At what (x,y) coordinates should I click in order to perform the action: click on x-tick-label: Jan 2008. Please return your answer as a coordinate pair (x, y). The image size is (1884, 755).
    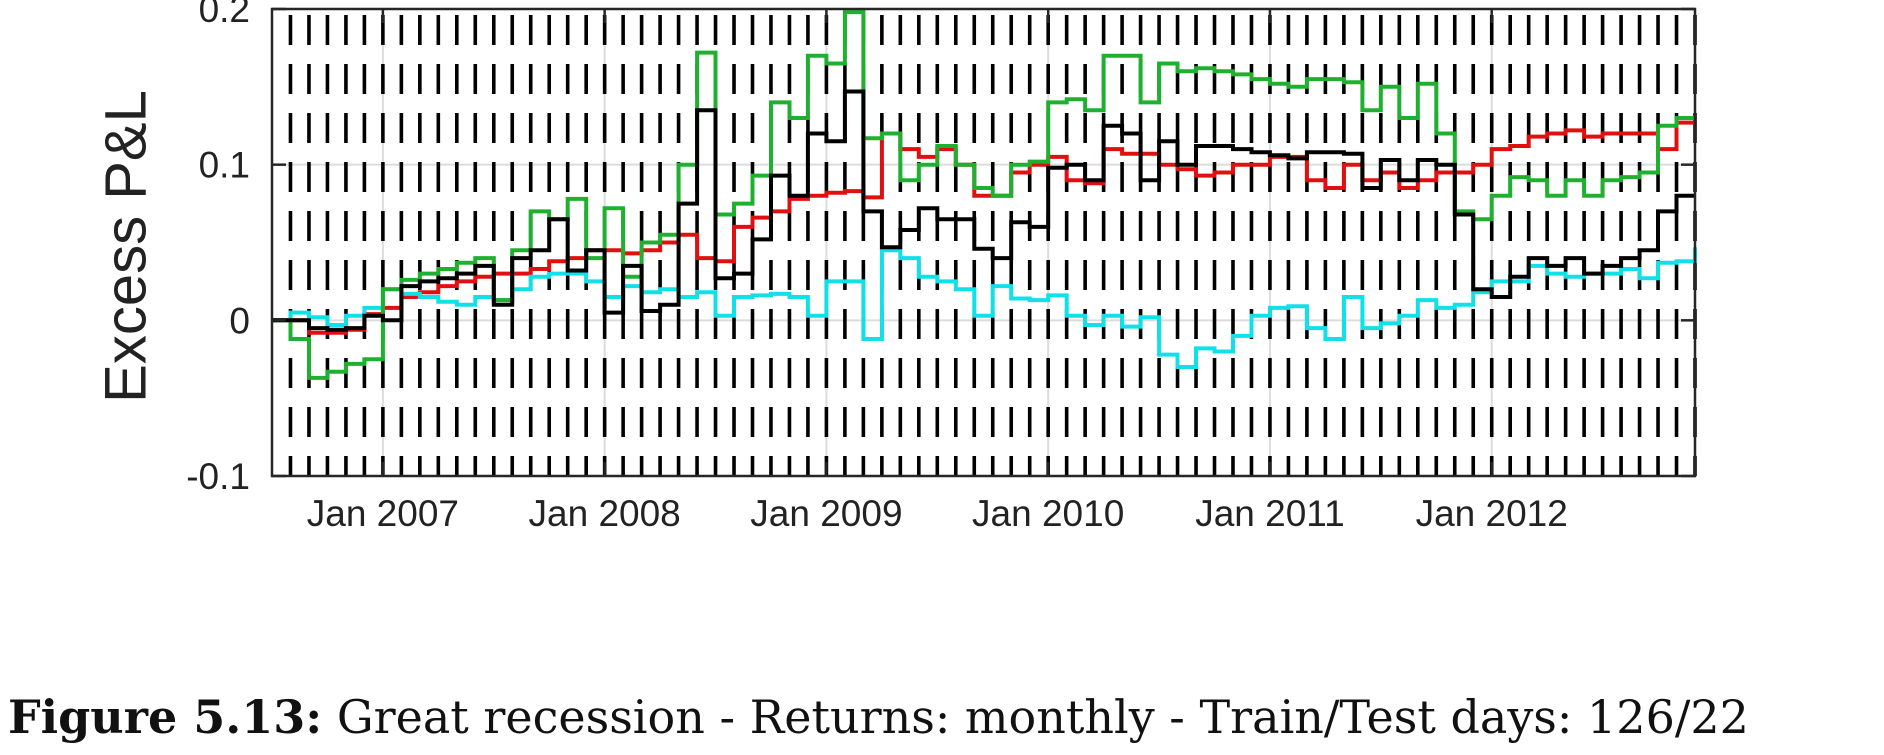
    Looking at the image, I should click on (605, 513).